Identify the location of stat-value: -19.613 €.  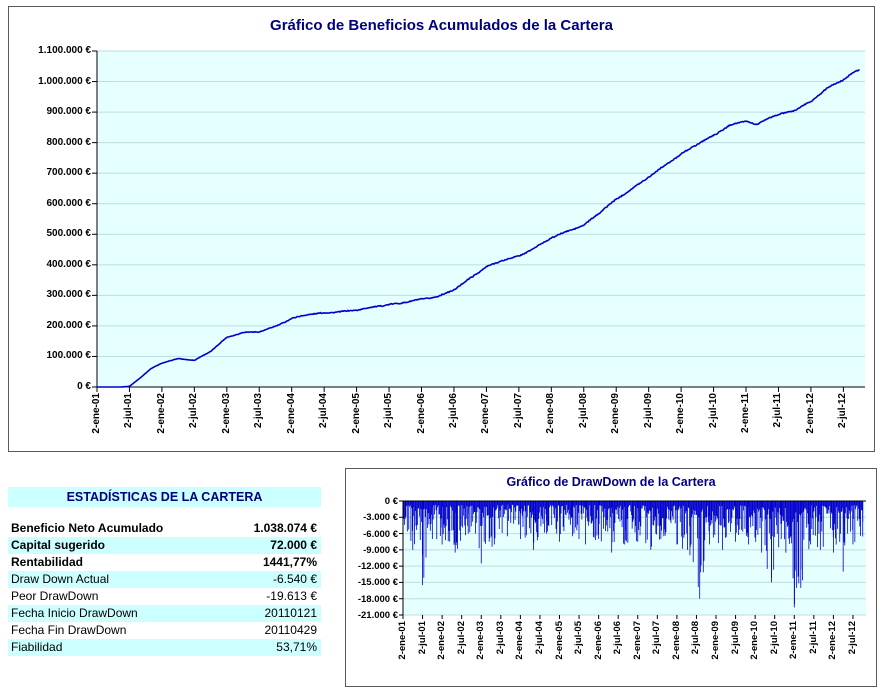
(291, 596).